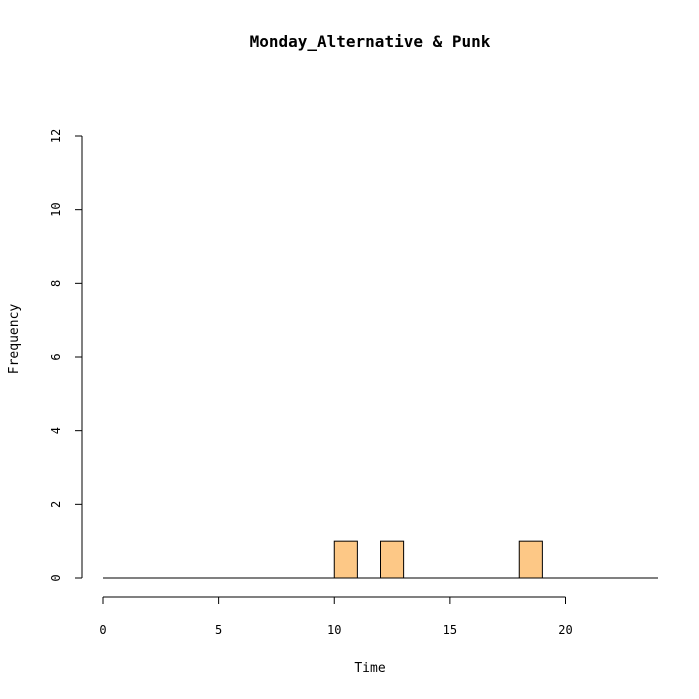 The width and height of the screenshot is (699, 699). Describe the element at coordinates (450, 630) in the screenshot. I see `x-tick-label: 15` at that location.